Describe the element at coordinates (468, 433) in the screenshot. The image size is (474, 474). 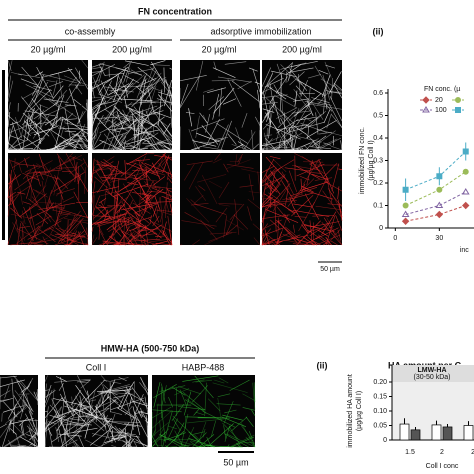
I see `bar` at that location.